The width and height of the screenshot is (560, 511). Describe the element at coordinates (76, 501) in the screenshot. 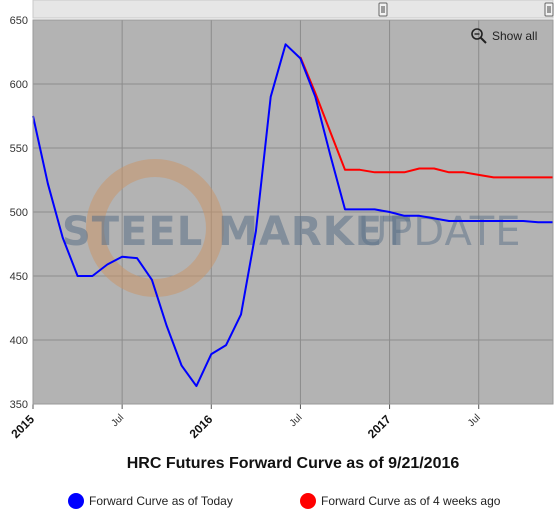

I see `legend-marker-today` at that location.